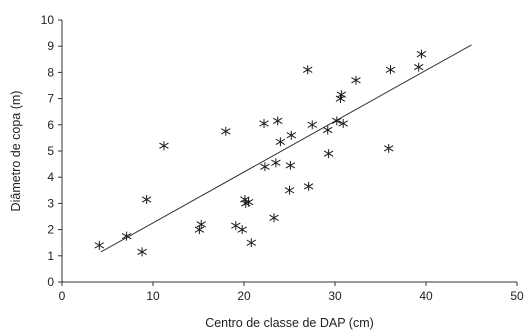 The width and height of the screenshot is (525, 334). Describe the element at coordinates (335, 296) in the screenshot. I see `x-tick-label: 30` at that location.